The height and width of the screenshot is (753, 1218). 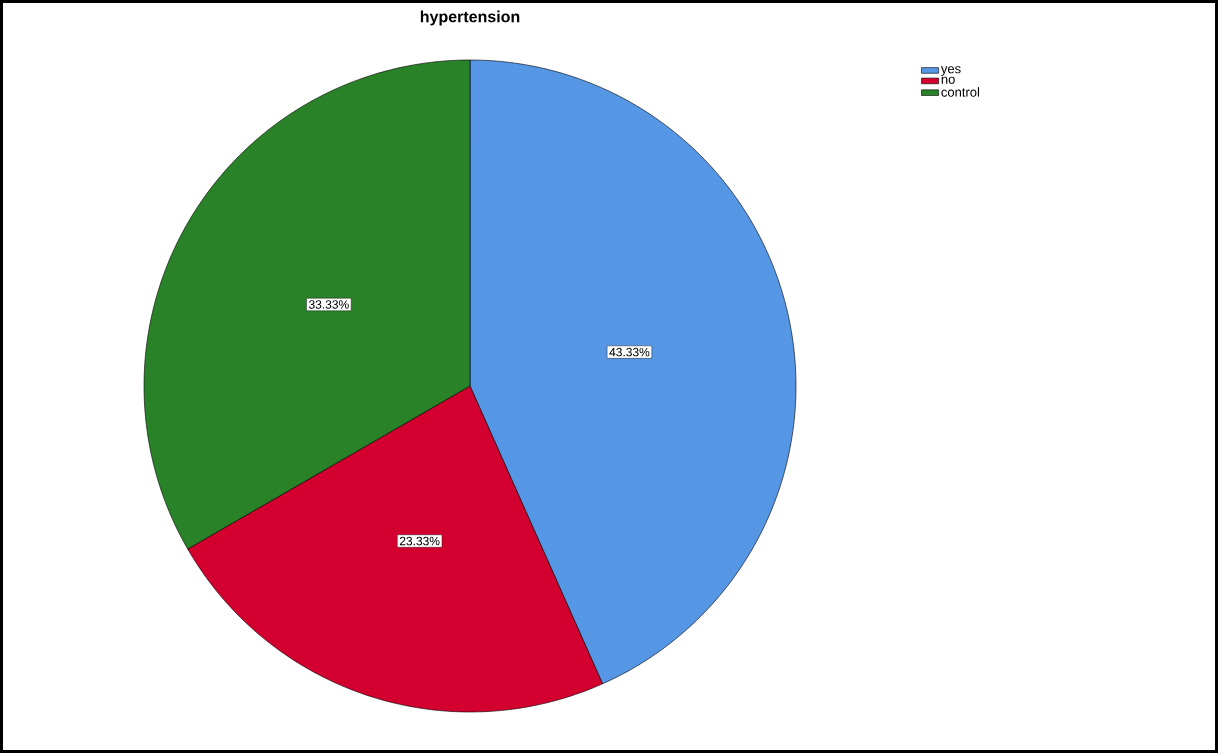 What do you see at coordinates (419, 541) in the screenshot?
I see `data-label: 23.33%` at bounding box center [419, 541].